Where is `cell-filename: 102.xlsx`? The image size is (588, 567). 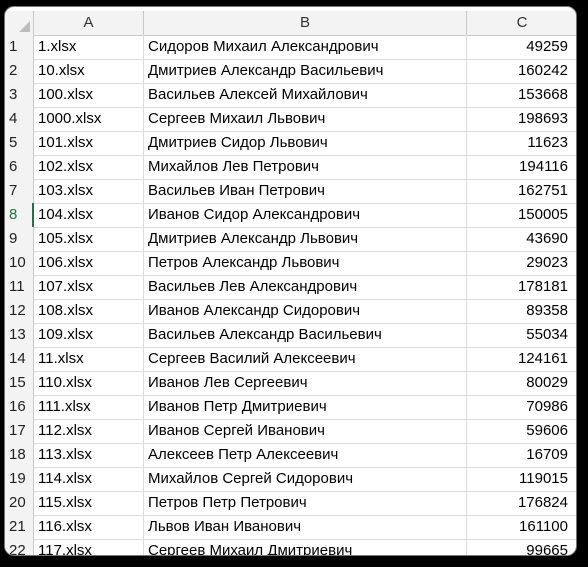
cell-filename: 102.xlsx is located at coordinates (89, 167).